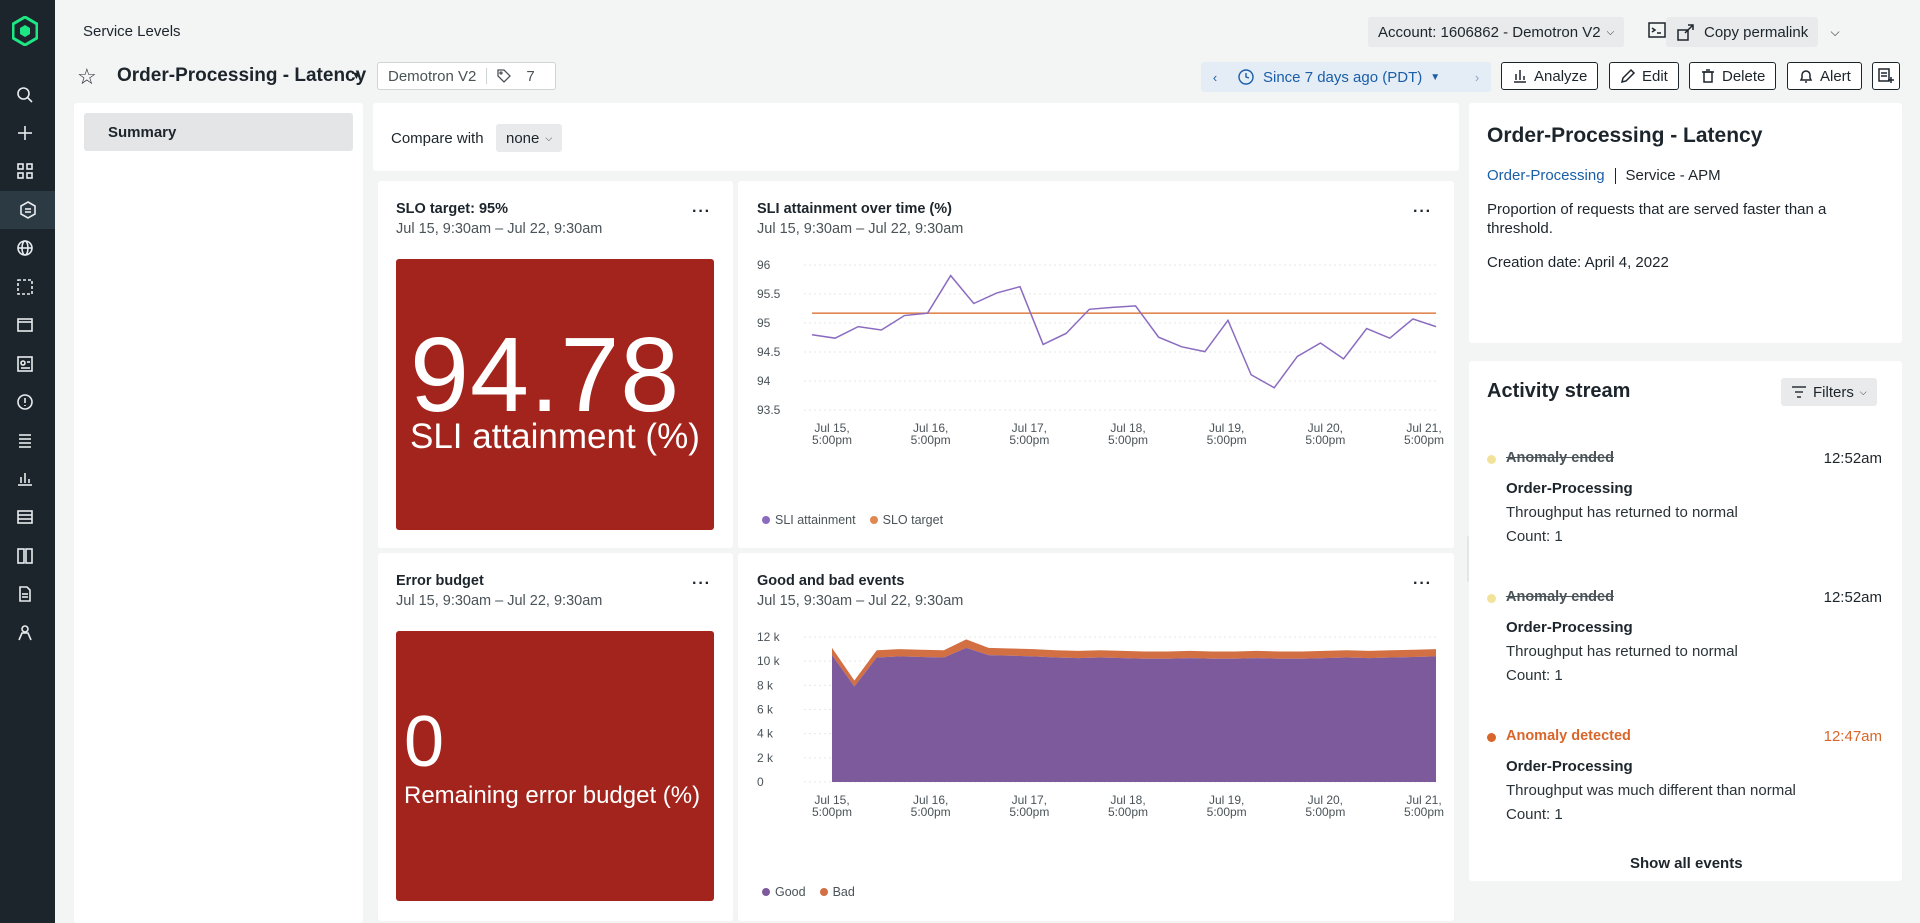 Image resolution: width=1920 pixels, height=923 pixels. I want to click on title-chevron-down-icon: ▼, so click(356, 76).